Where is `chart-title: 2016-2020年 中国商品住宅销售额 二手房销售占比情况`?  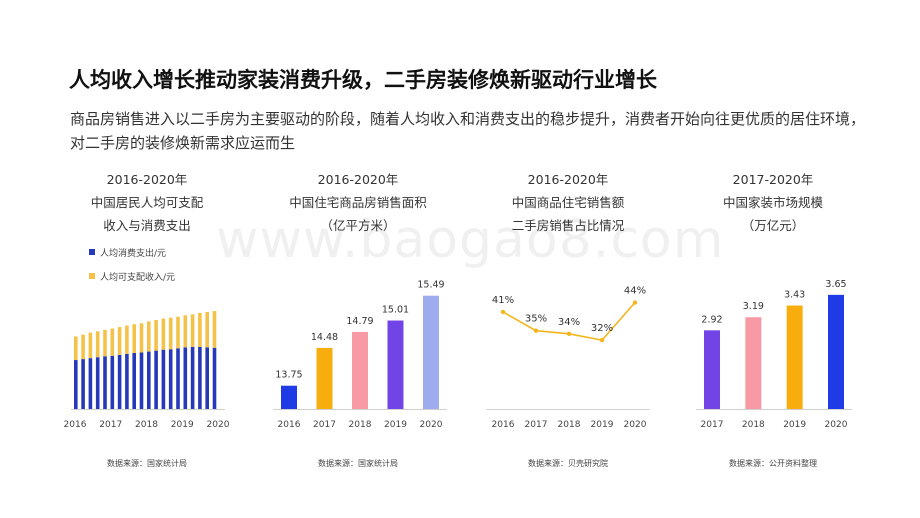 chart-title: 2016-2020年 中国商品住宅销售额 二手房销售占比情况 is located at coordinates (568, 202).